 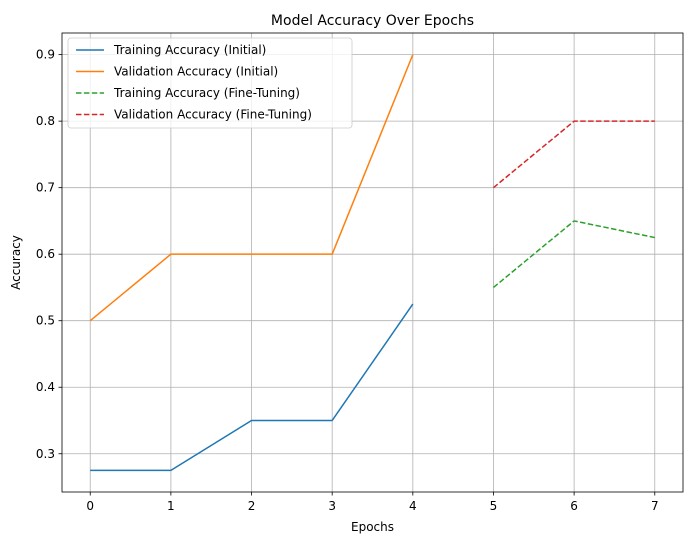 What do you see at coordinates (45, 387) in the screenshot?
I see `y-tick-label: 0.4` at bounding box center [45, 387].